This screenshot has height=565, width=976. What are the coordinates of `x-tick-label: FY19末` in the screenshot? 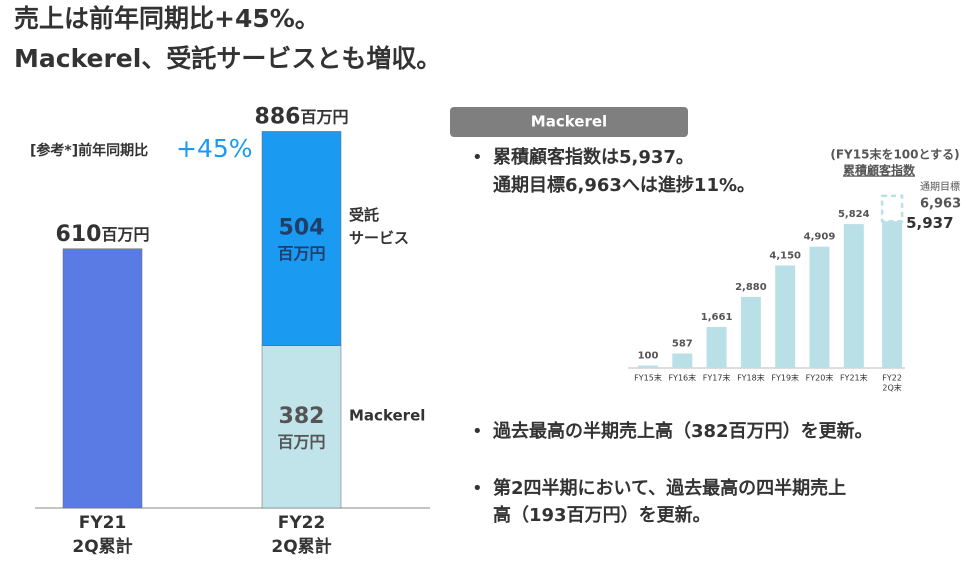 It's located at (785, 378).